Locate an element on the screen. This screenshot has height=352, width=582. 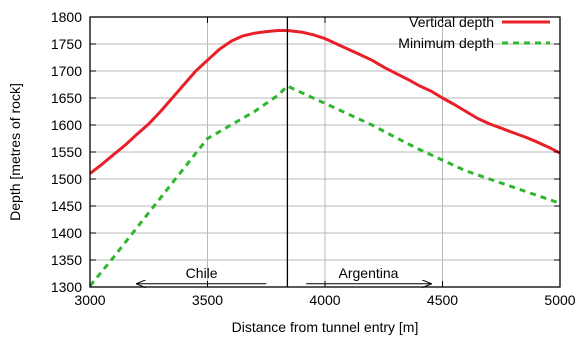
legend-label-vertical-depth: Vertical depth is located at coordinates (451, 22).